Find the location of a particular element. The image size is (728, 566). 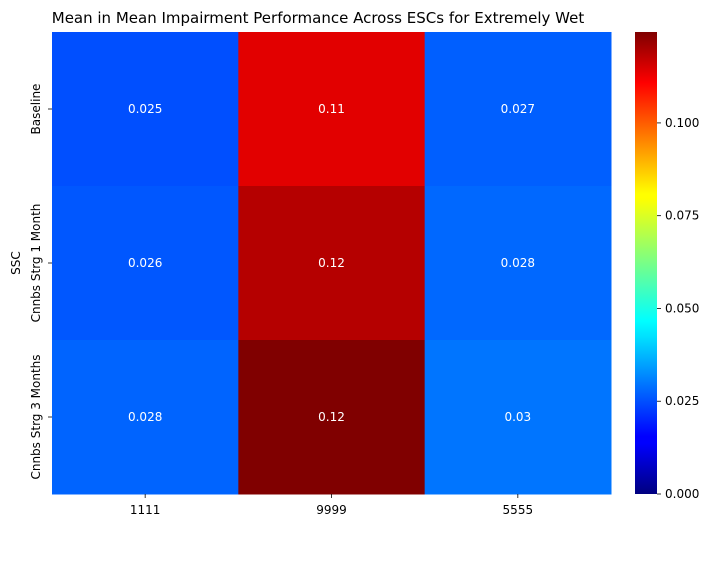

heatmap-cell-label: 0.11 is located at coordinates (331, 109).